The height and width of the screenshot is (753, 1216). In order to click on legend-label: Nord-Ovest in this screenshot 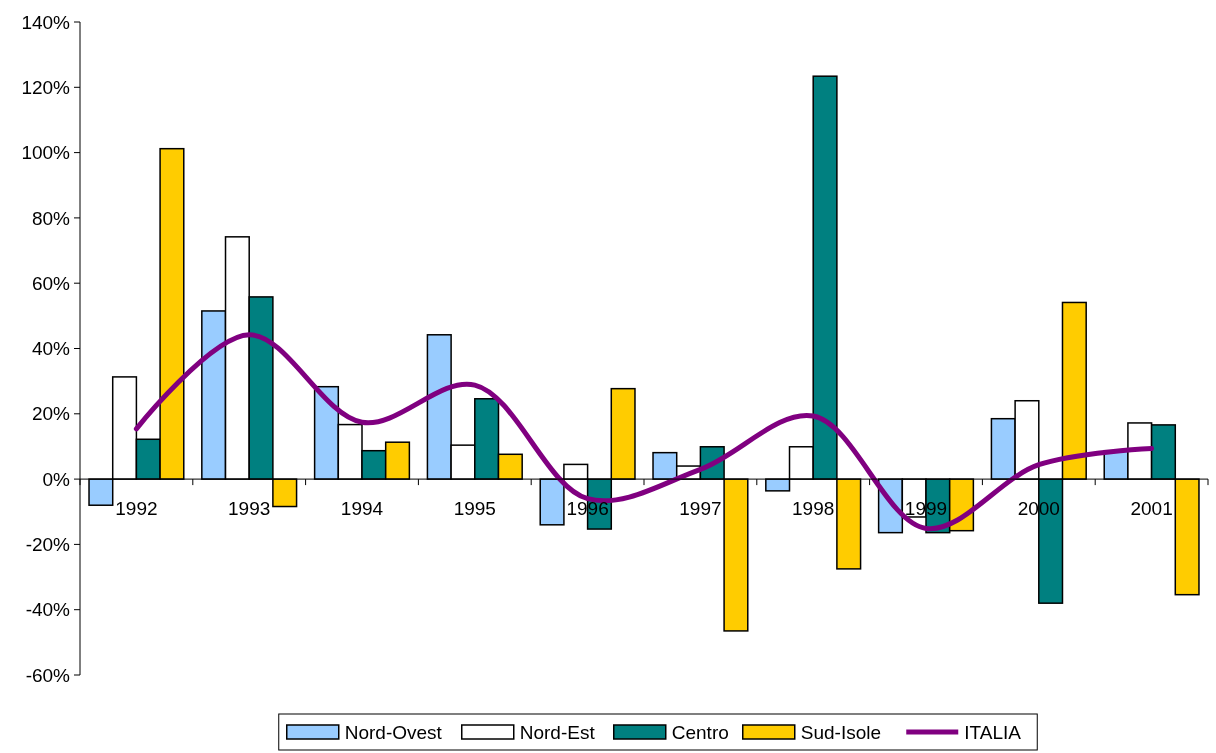, I will do `click(393, 732)`.